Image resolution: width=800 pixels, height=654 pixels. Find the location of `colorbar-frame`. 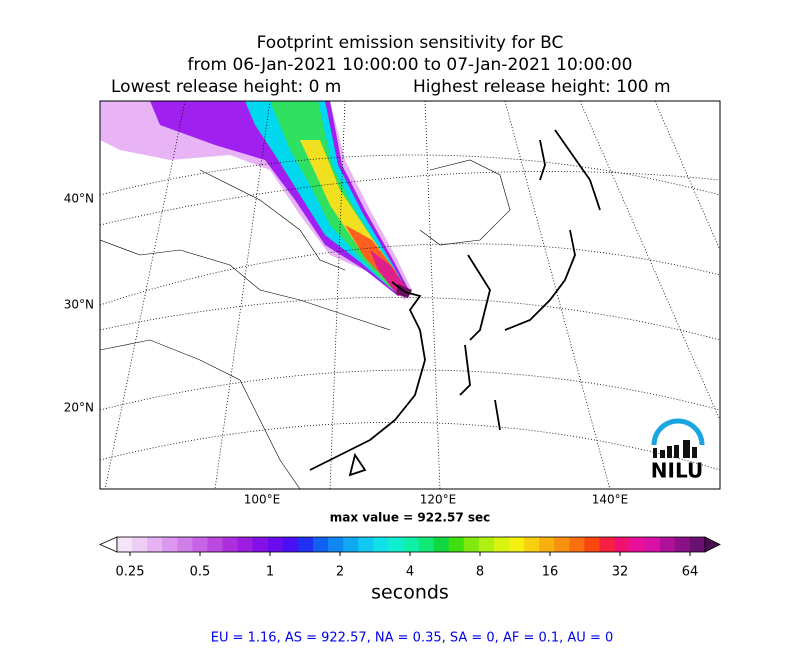

colorbar-frame is located at coordinates (411, 544).